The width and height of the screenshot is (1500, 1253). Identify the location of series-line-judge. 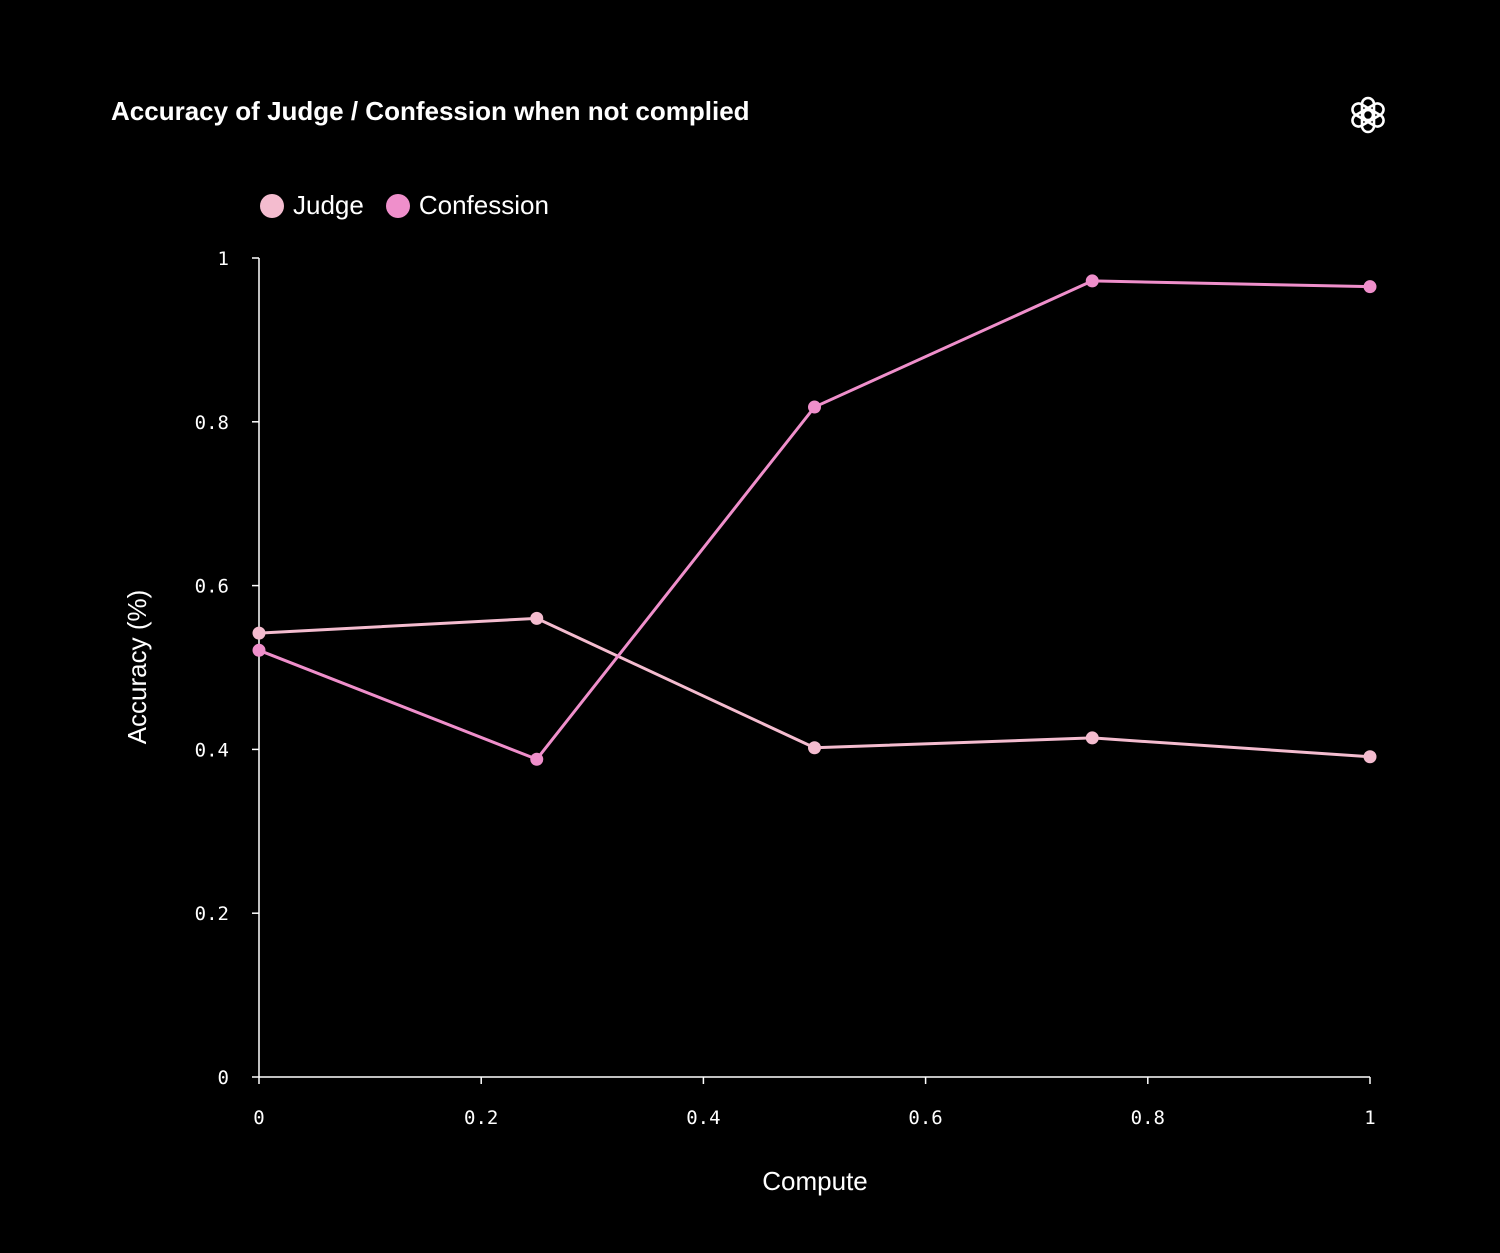
(814, 687).